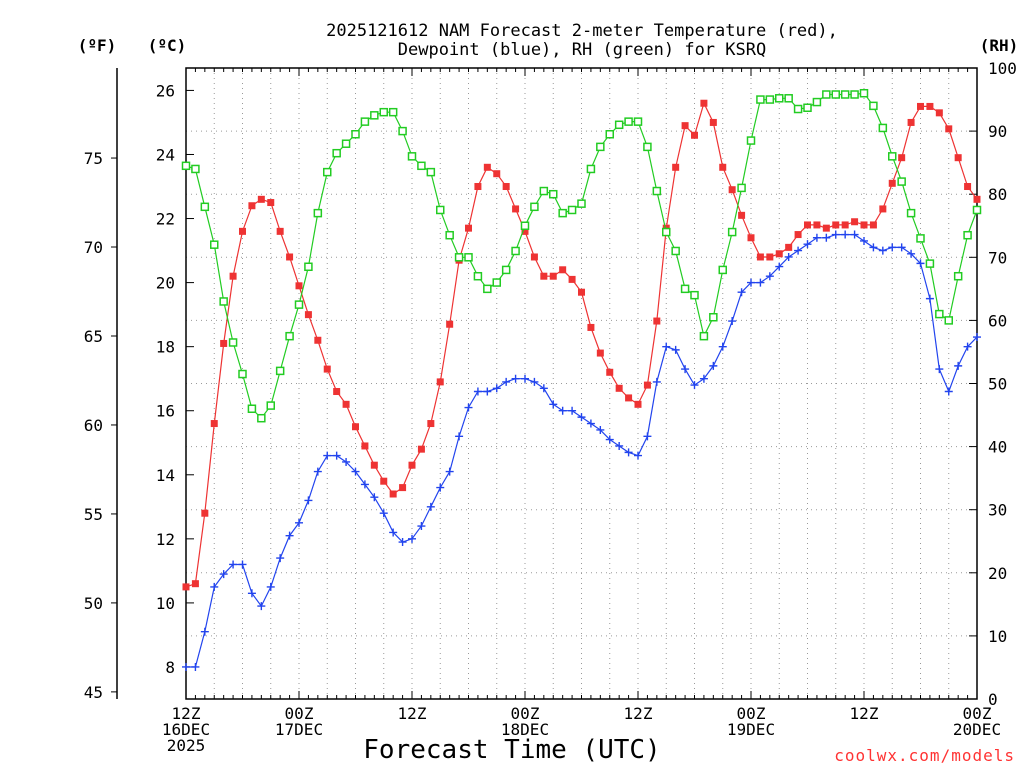  Describe the element at coordinates (511, 750) in the screenshot. I see `x-axis-title: Forecast Time (UTC)` at that location.